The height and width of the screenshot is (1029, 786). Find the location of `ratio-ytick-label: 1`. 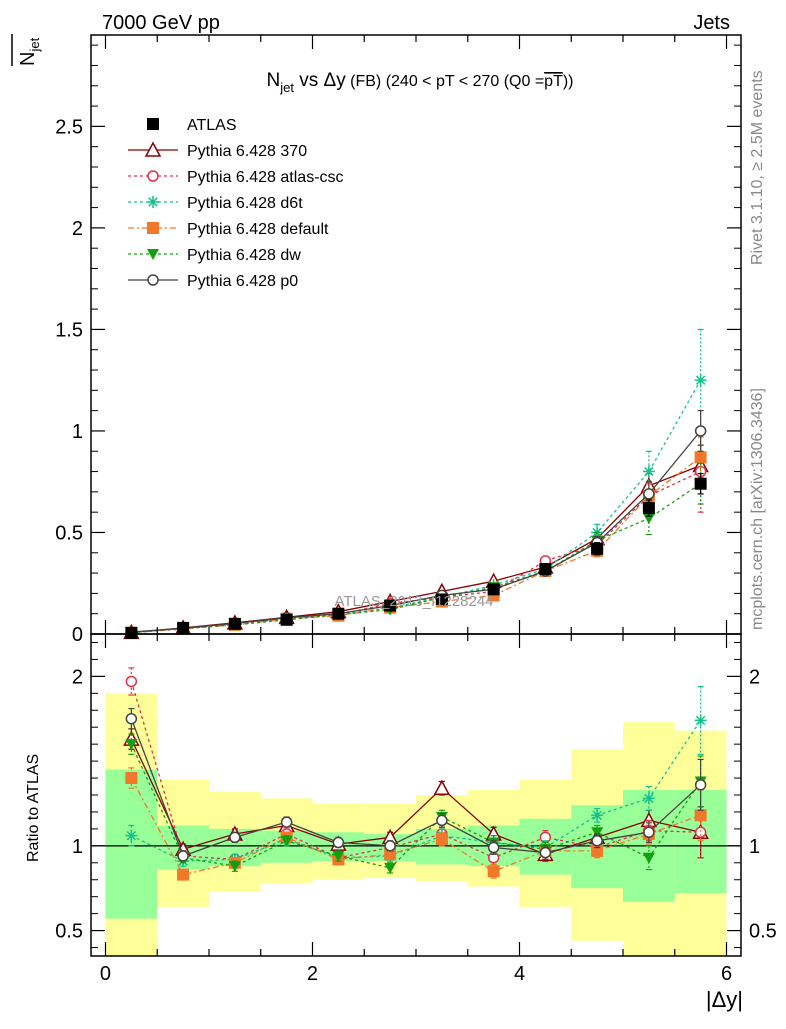

ratio-ytick-label: 1 is located at coordinates (77, 847).